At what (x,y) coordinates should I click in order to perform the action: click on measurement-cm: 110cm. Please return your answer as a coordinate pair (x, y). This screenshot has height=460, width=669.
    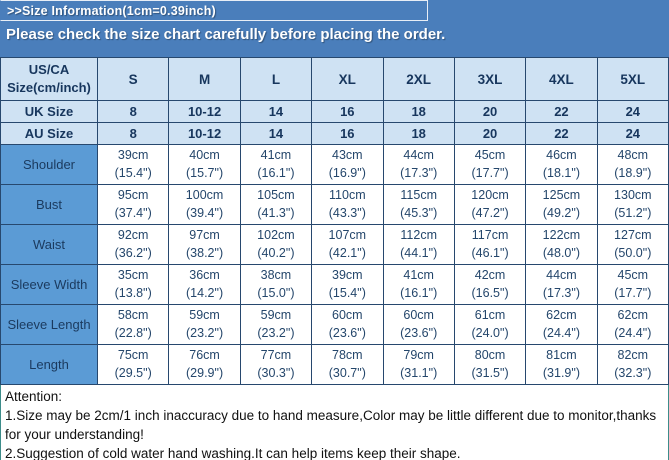
    Looking at the image, I should click on (347, 195).